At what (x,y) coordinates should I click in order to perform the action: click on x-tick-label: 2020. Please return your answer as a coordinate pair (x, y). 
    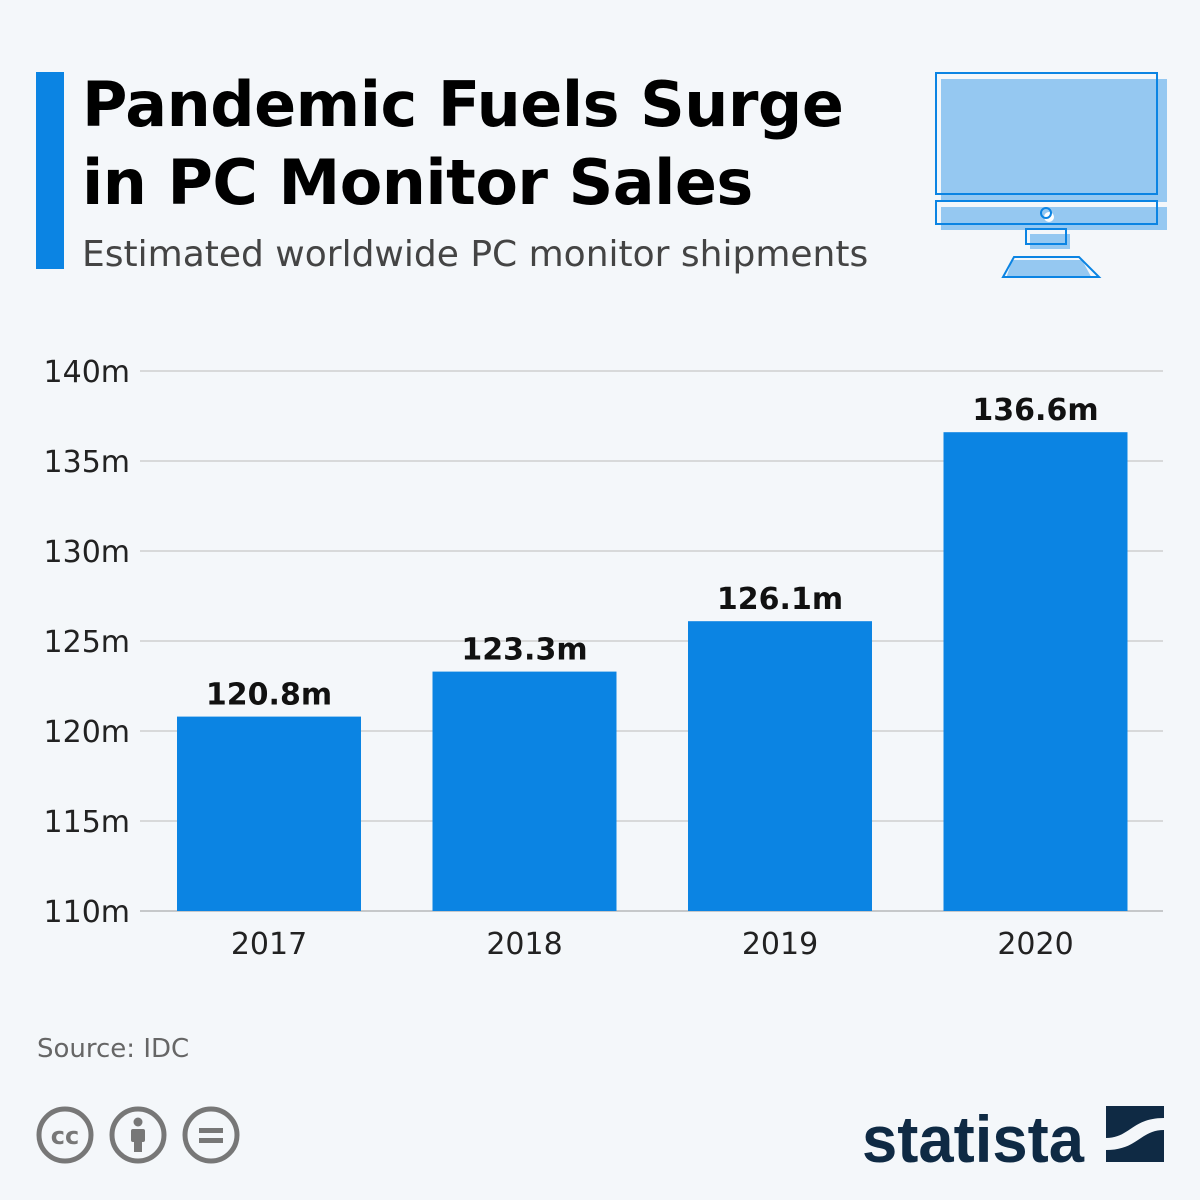
    Looking at the image, I should click on (1035, 944).